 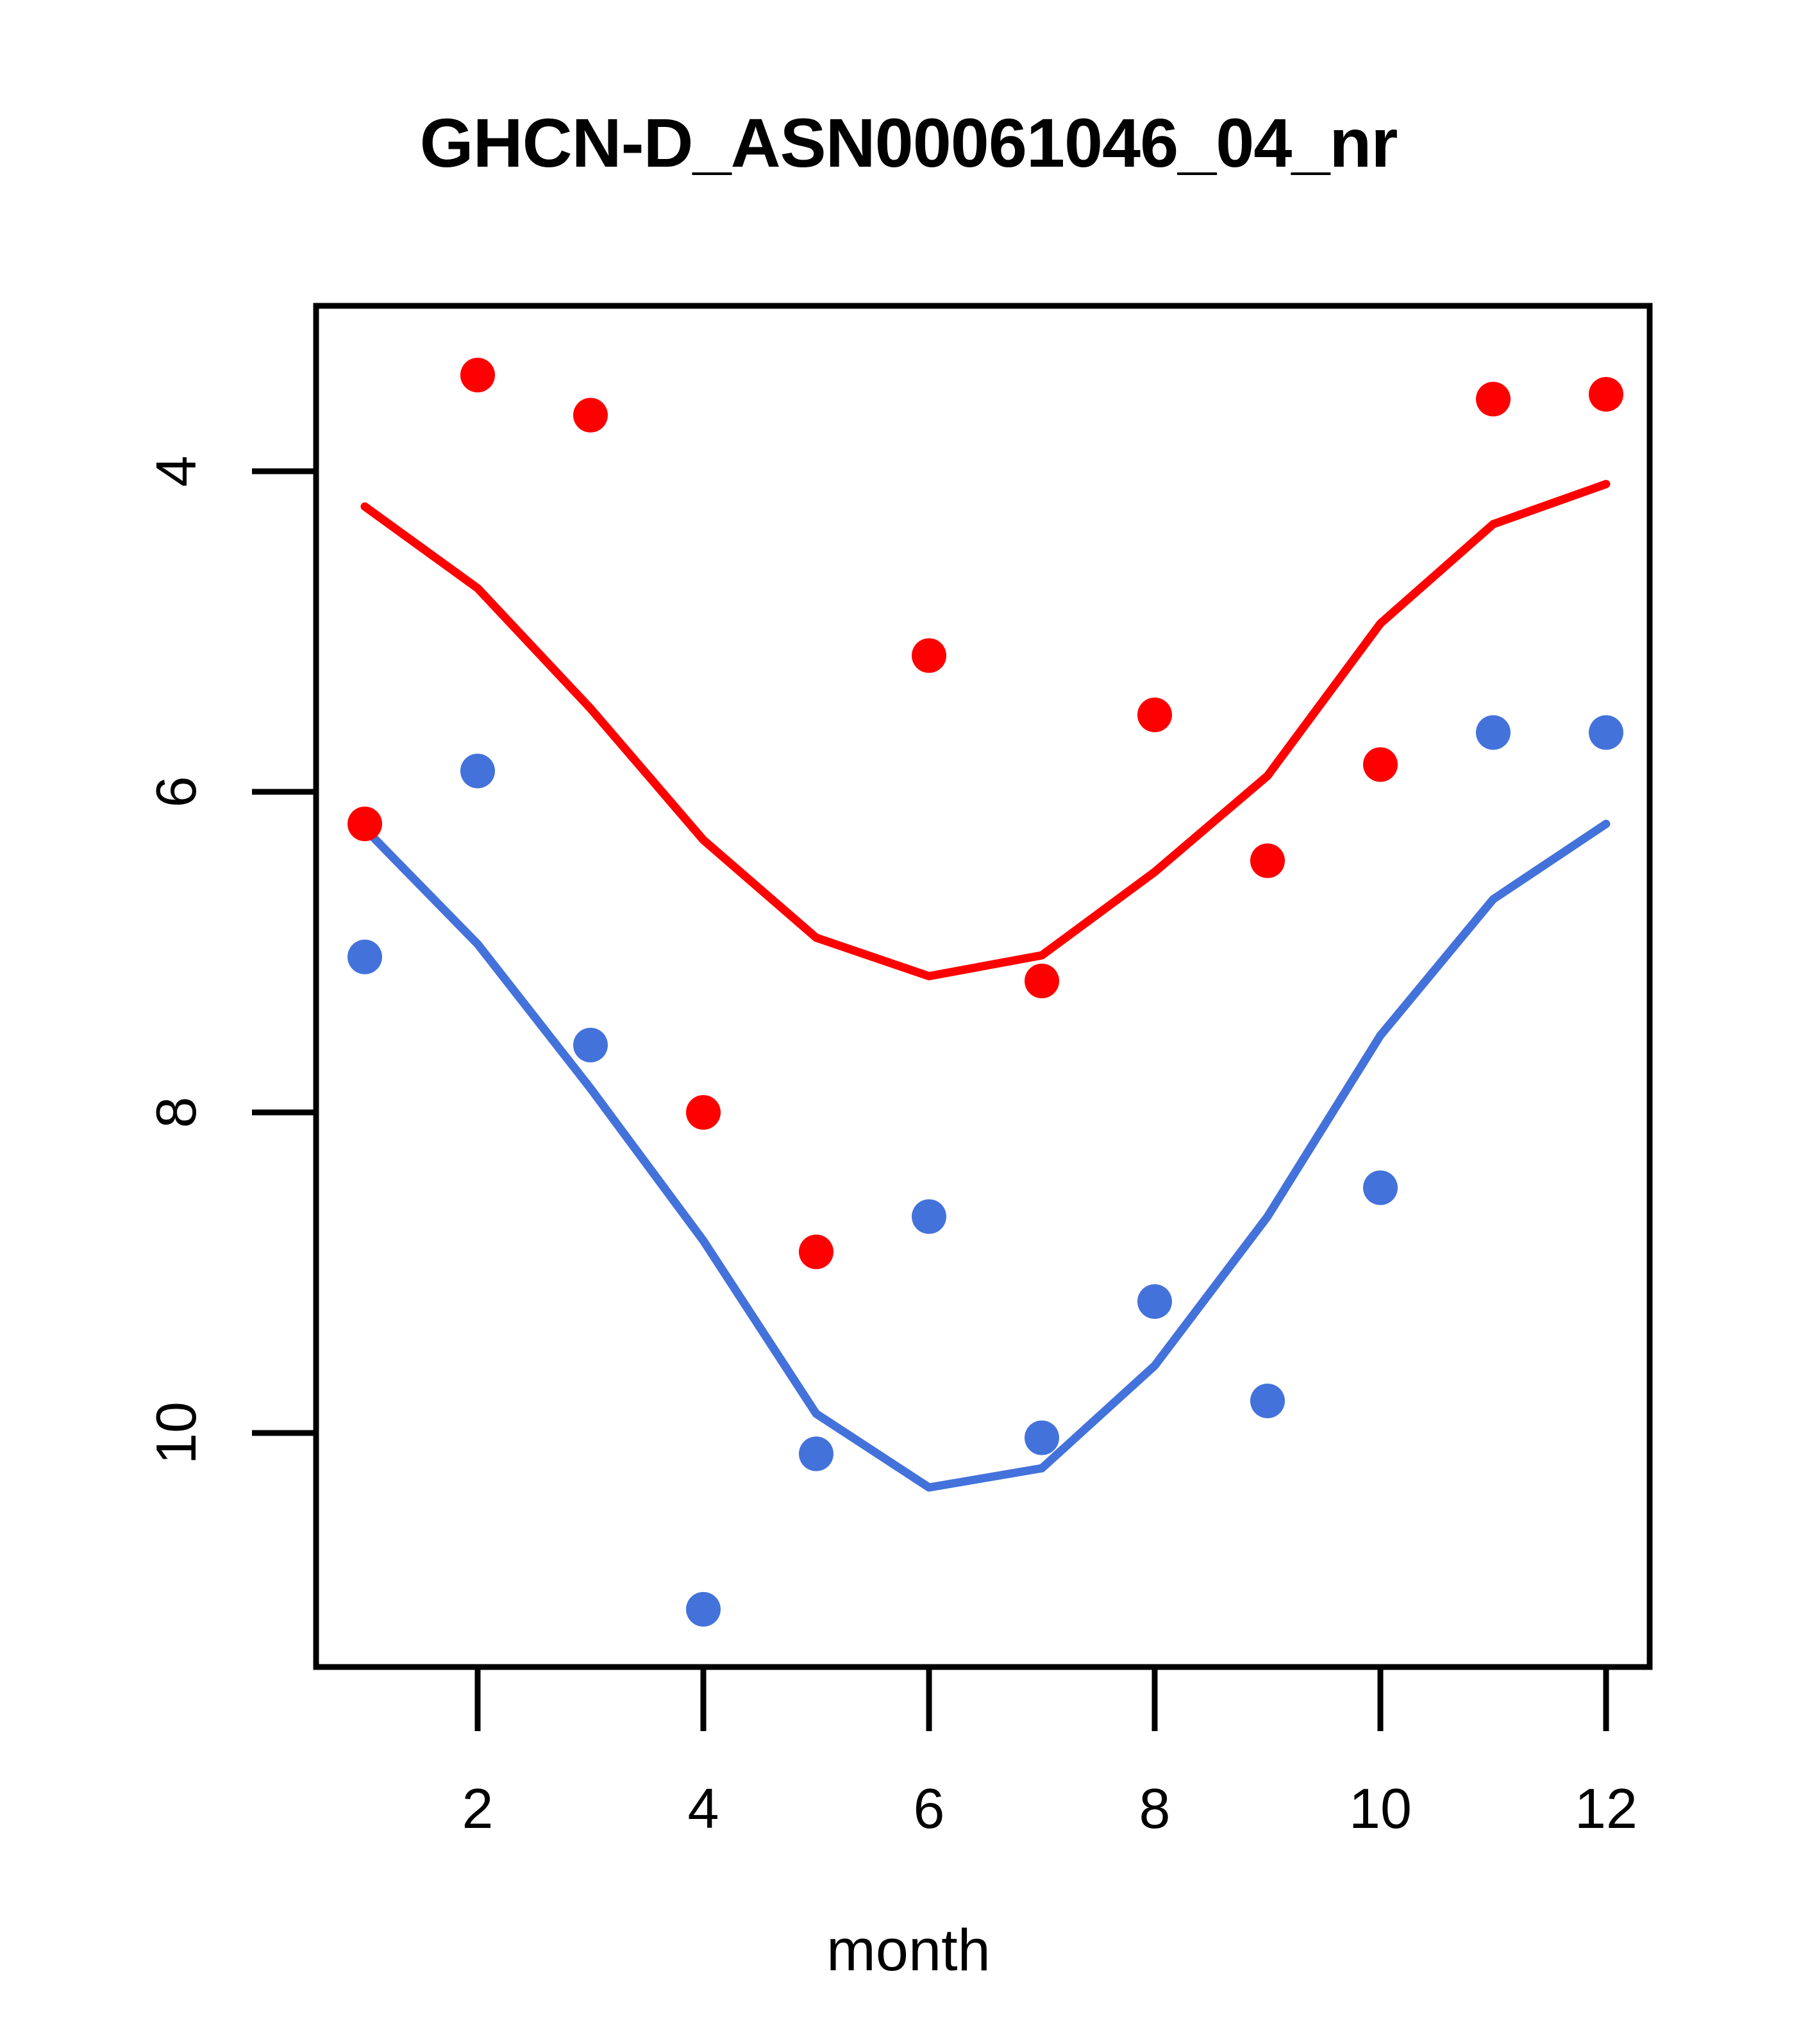 I want to click on y-tick-label-10: 10, so click(x=176, y=1433).